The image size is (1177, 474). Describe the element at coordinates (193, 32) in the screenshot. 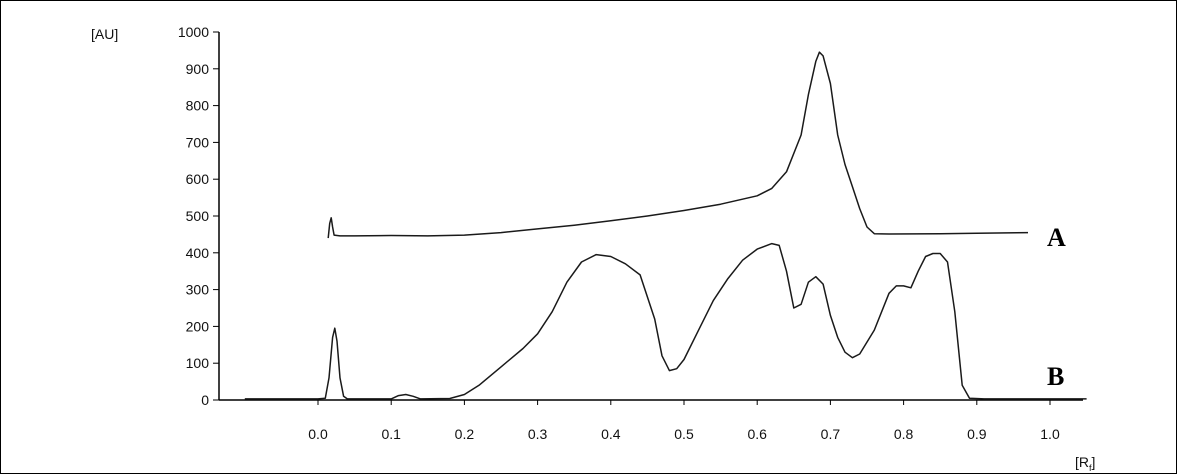

I see `y-tick-label: 1000` at that location.